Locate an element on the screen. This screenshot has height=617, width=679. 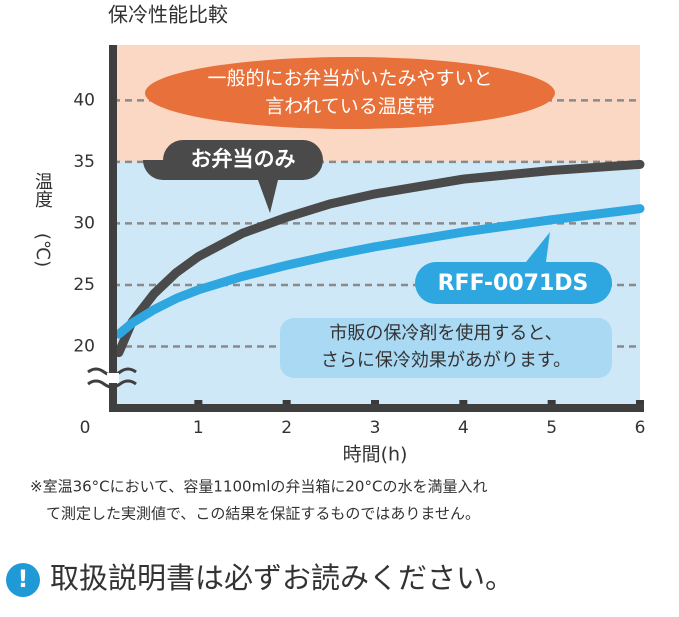
y-label: (℃) is located at coordinates (42, 250).